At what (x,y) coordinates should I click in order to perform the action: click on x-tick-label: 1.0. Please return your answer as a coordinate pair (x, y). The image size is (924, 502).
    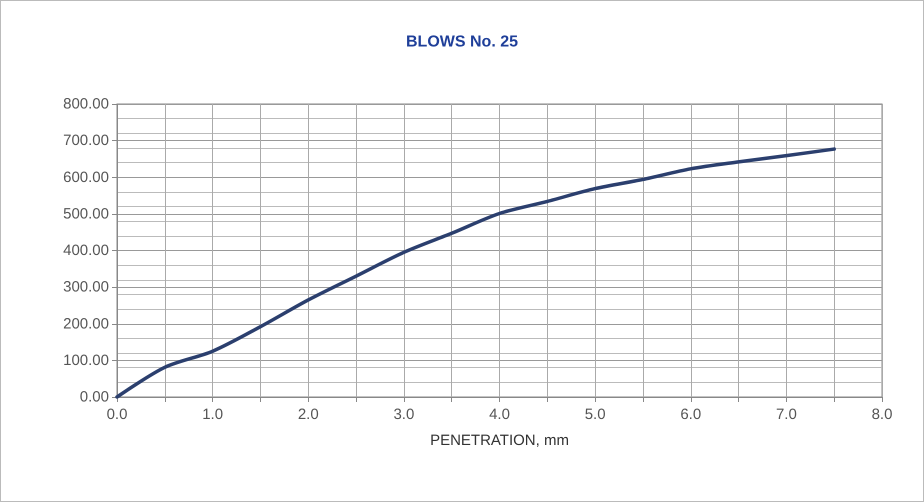
    Looking at the image, I should click on (213, 414).